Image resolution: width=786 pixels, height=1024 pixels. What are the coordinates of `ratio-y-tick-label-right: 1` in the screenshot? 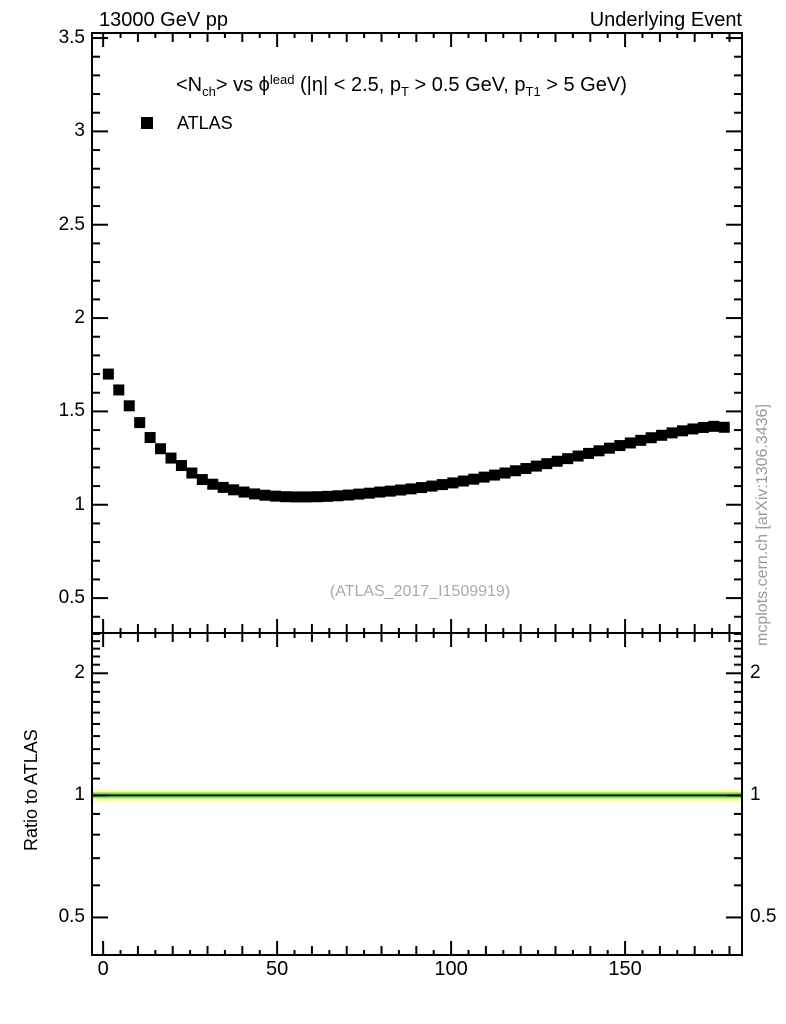 It's located at (755, 795).